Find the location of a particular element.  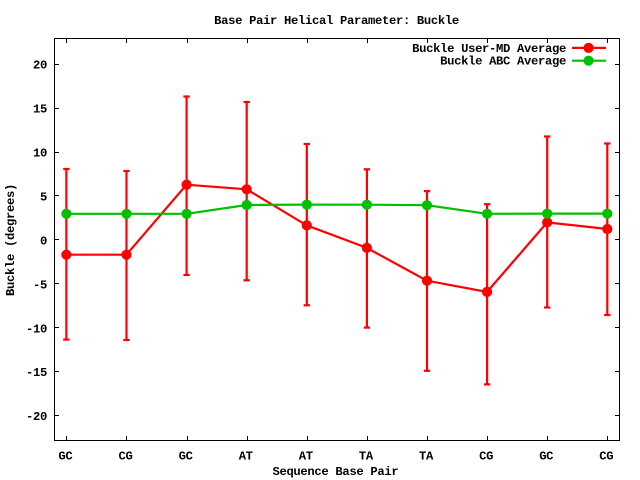

svg-text: Sequence Base Pair is located at coordinates (335, 472).